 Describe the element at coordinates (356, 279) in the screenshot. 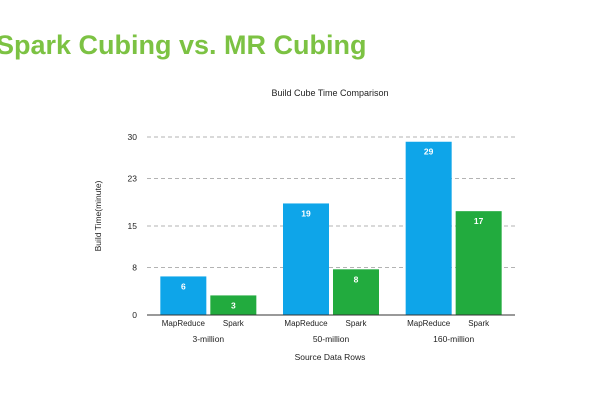

I see `data-label: 8` at that location.